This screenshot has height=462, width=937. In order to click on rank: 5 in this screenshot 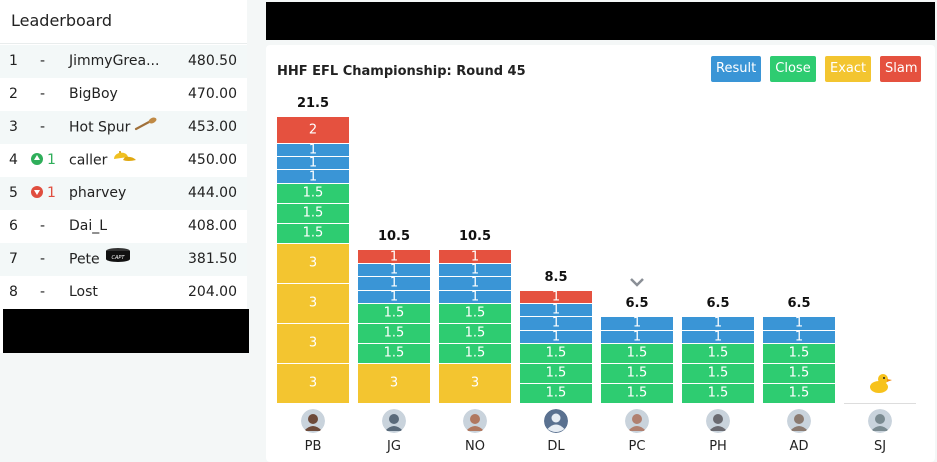, I will do `click(13, 193)`.